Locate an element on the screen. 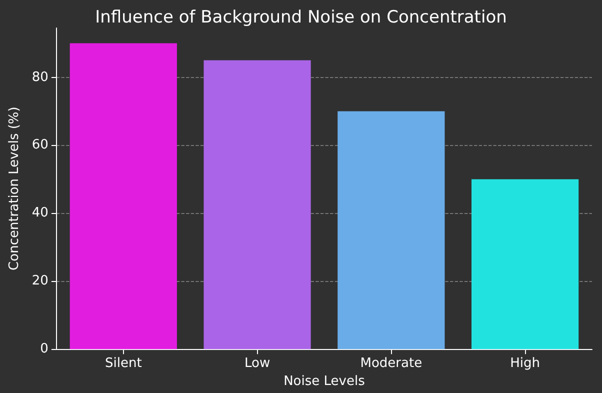  chart-title: Influence of Background Noise on Concentration is located at coordinates (301, 18).